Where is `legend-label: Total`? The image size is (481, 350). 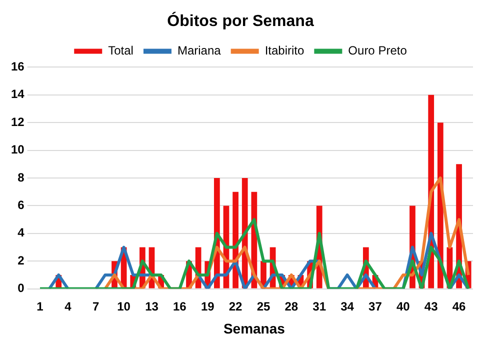
legend-label: Total is located at coordinates (121, 51).